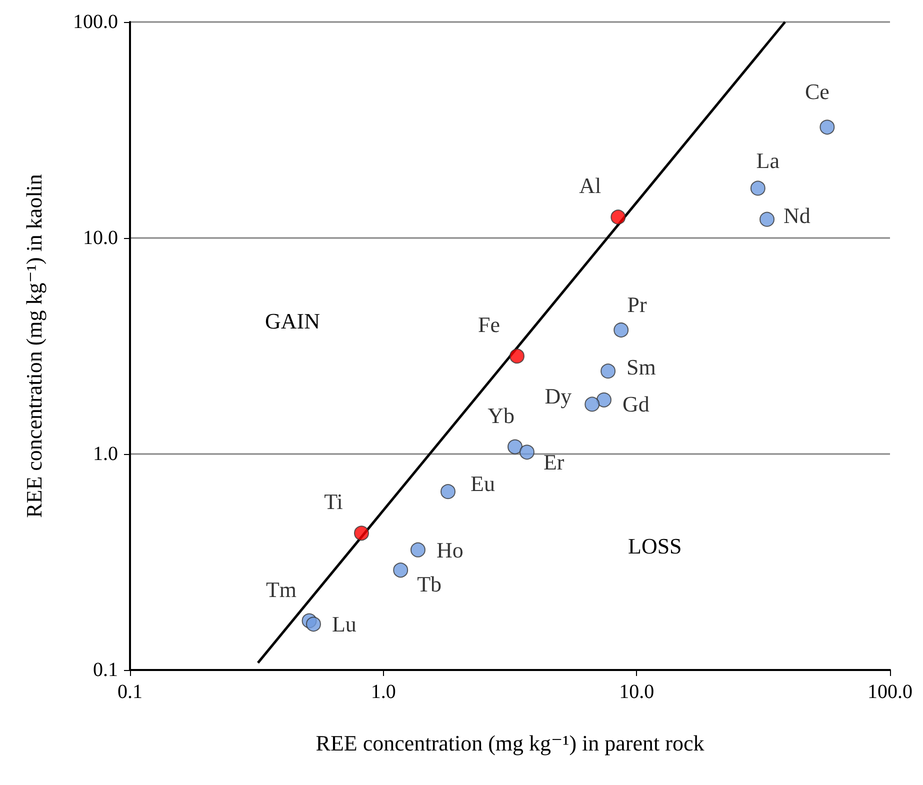 The height and width of the screenshot is (785, 923). Describe the element at coordinates (558, 396) in the screenshot. I see `data-label: Dy` at that location.